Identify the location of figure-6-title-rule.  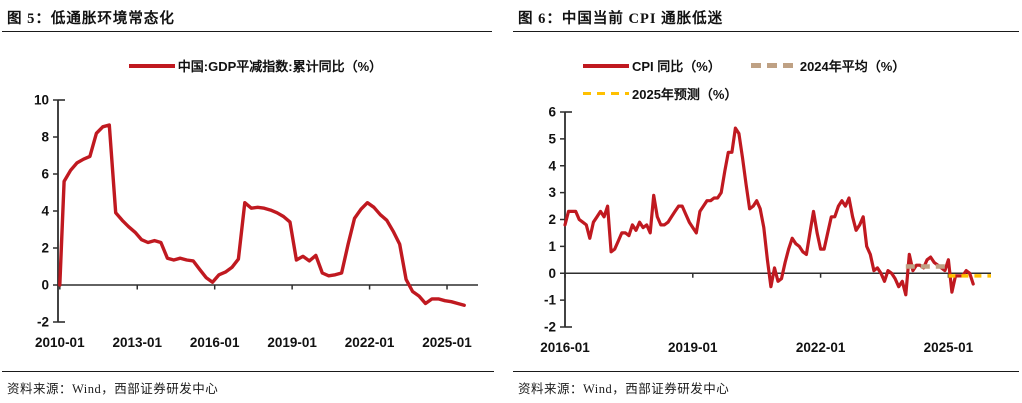
(766, 31).